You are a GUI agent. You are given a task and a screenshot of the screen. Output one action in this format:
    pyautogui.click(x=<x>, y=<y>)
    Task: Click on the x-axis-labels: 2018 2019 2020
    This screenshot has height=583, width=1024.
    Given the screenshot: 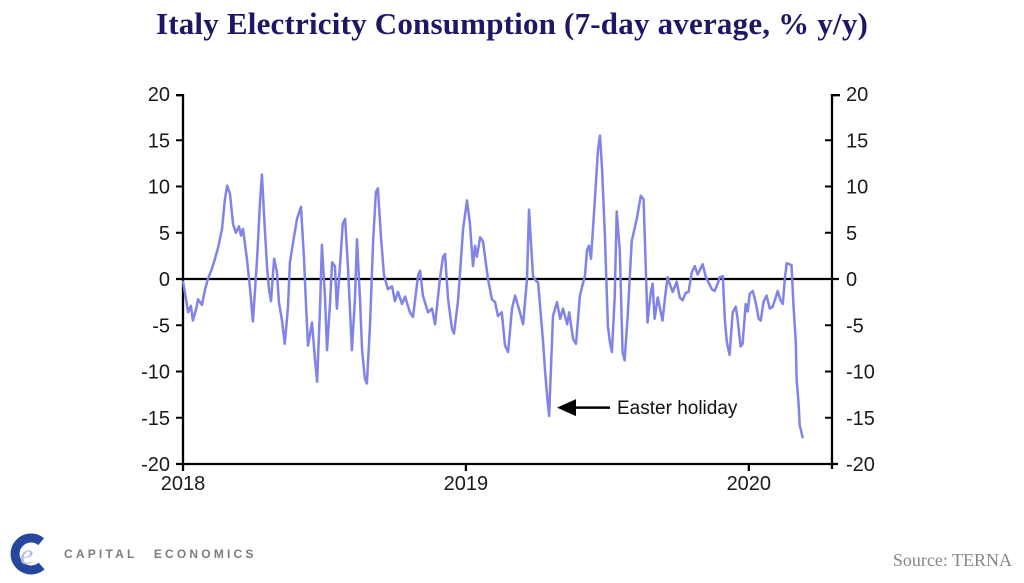 What is the action you would take?
    pyautogui.click(x=466, y=484)
    